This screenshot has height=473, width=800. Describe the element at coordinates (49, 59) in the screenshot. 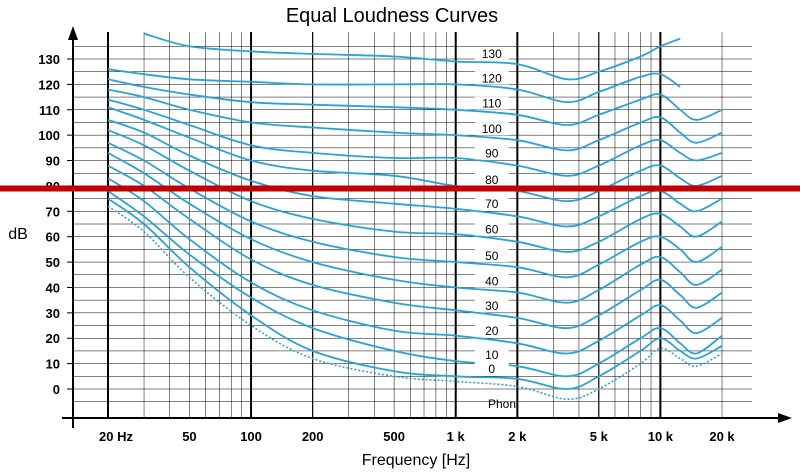

I see `y-tick-label: 130` at that location.